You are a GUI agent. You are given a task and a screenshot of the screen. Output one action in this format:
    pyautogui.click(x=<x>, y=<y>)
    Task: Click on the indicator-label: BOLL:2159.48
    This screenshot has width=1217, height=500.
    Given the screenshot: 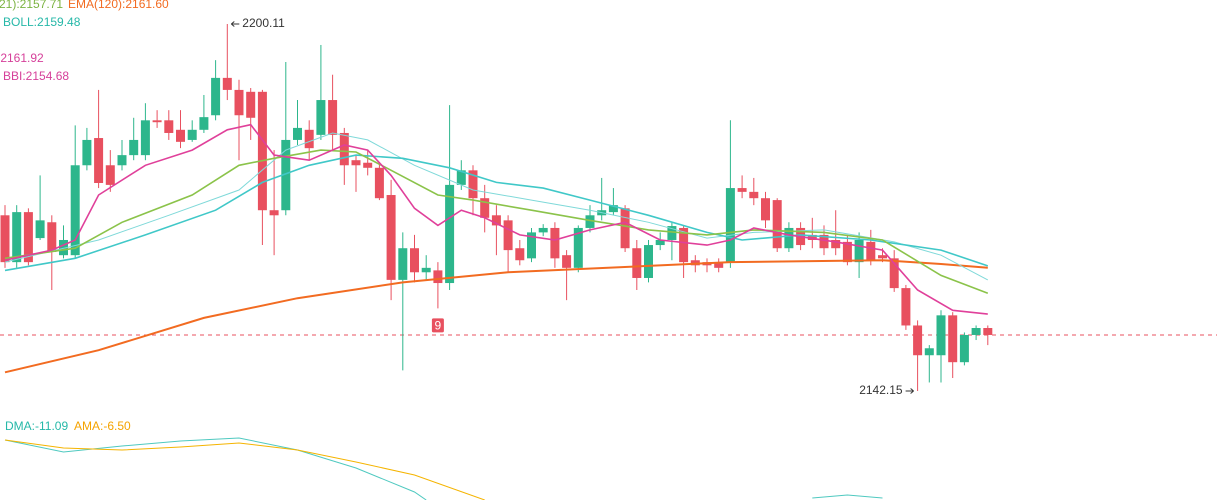 What is the action you would take?
    pyautogui.click(x=42, y=22)
    